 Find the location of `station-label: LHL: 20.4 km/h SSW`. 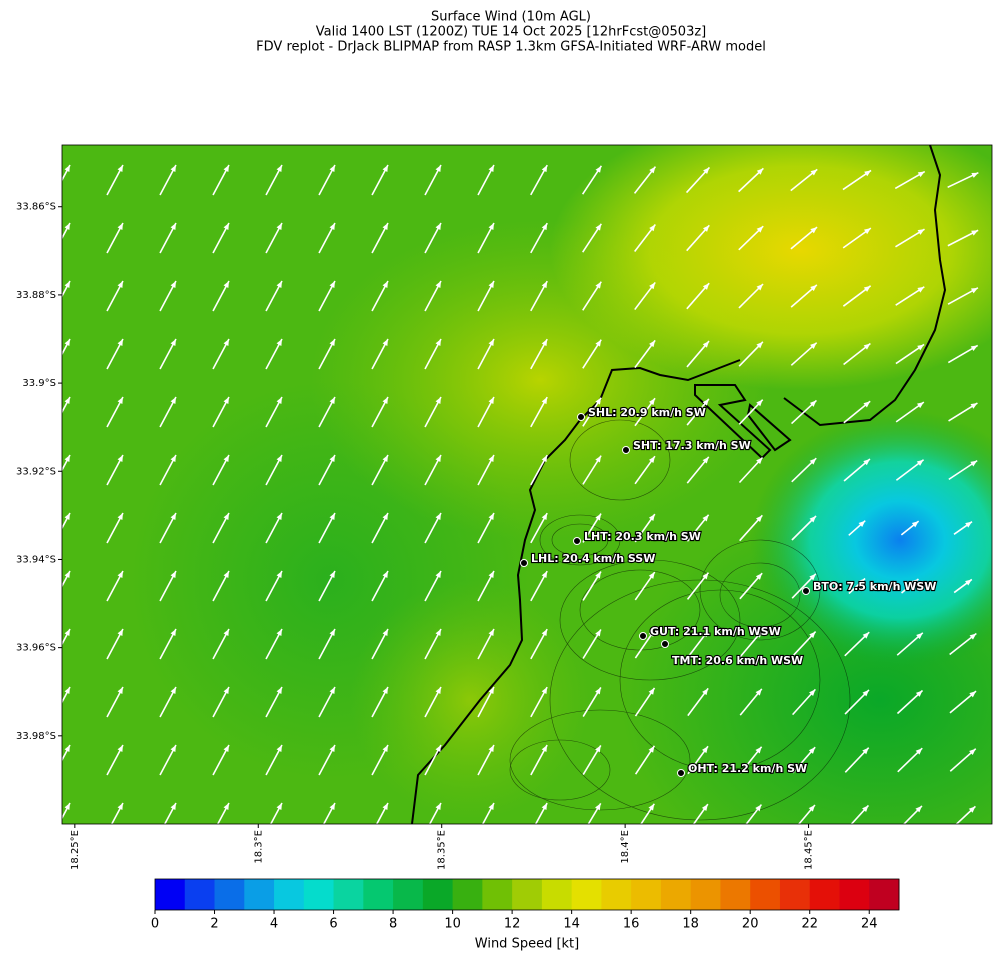

station-label: LHL: 20.4 km/h SSW is located at coordinates (593, 558).